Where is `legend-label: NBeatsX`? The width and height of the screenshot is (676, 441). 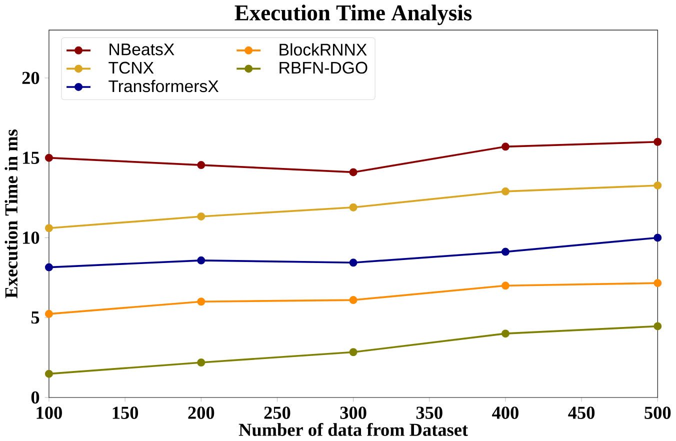 legend-label: NBeatsX is located at coordinates (142, 50).